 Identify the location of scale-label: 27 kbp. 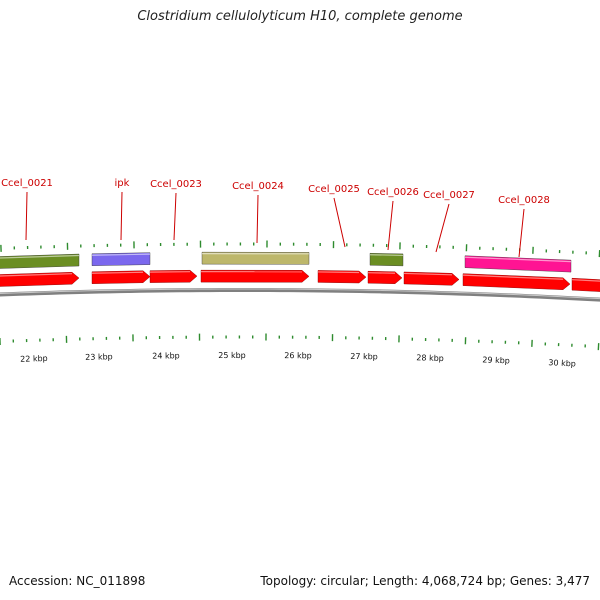
(364, 357).